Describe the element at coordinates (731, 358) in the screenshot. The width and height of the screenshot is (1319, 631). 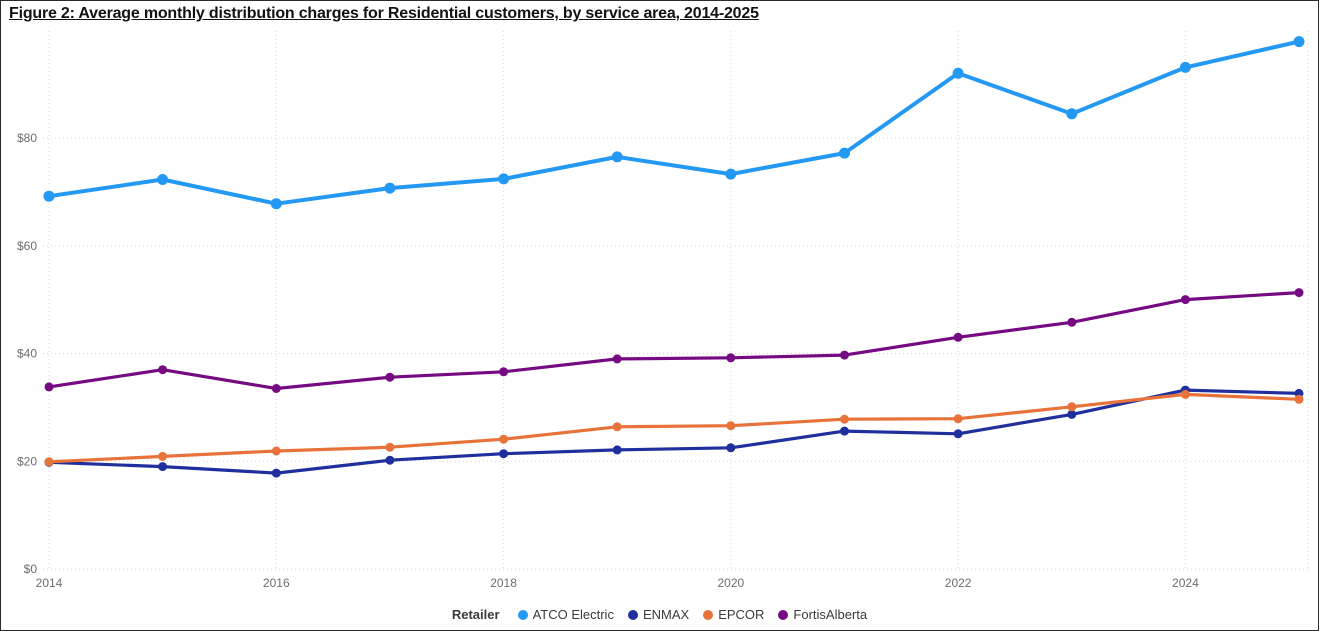
I see `data-point-fortisalberta-2020` at that location.